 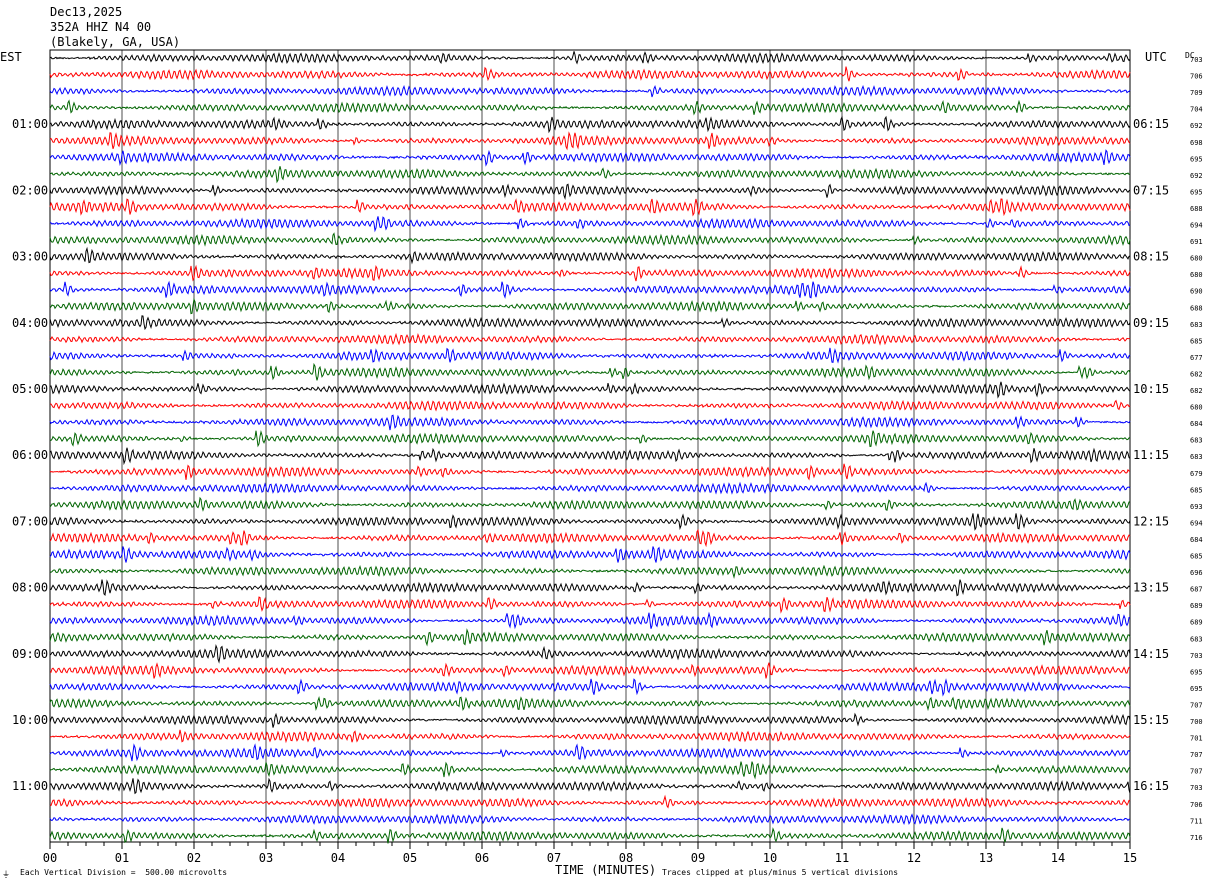 I want to click on x-tick-label: 07, so click(x=554, y=858).